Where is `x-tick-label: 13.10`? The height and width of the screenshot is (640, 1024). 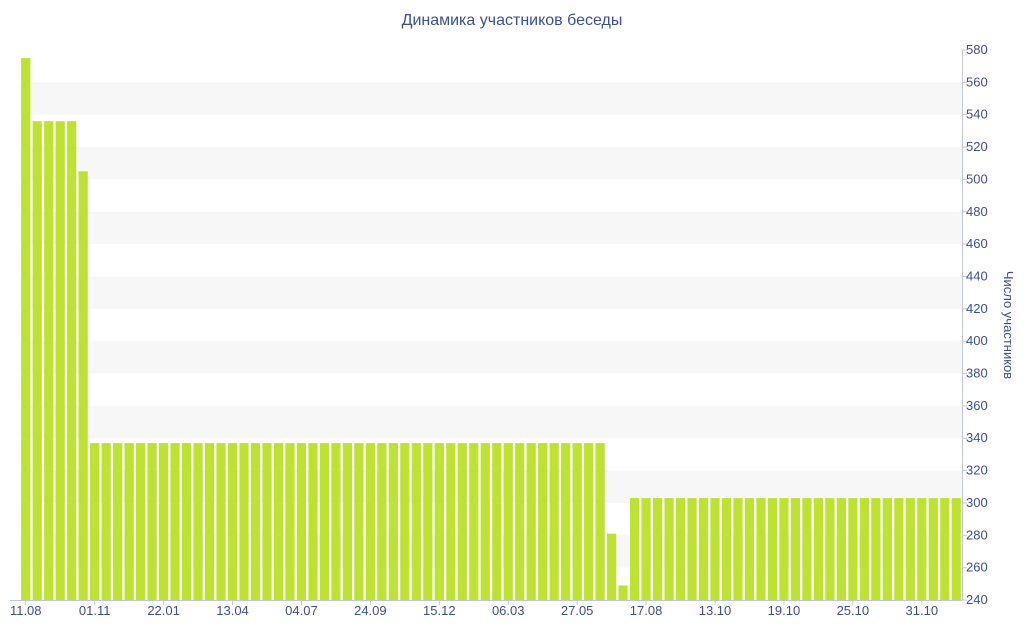
x-tick-label: 13.10 is located at coordinates (715, 610).